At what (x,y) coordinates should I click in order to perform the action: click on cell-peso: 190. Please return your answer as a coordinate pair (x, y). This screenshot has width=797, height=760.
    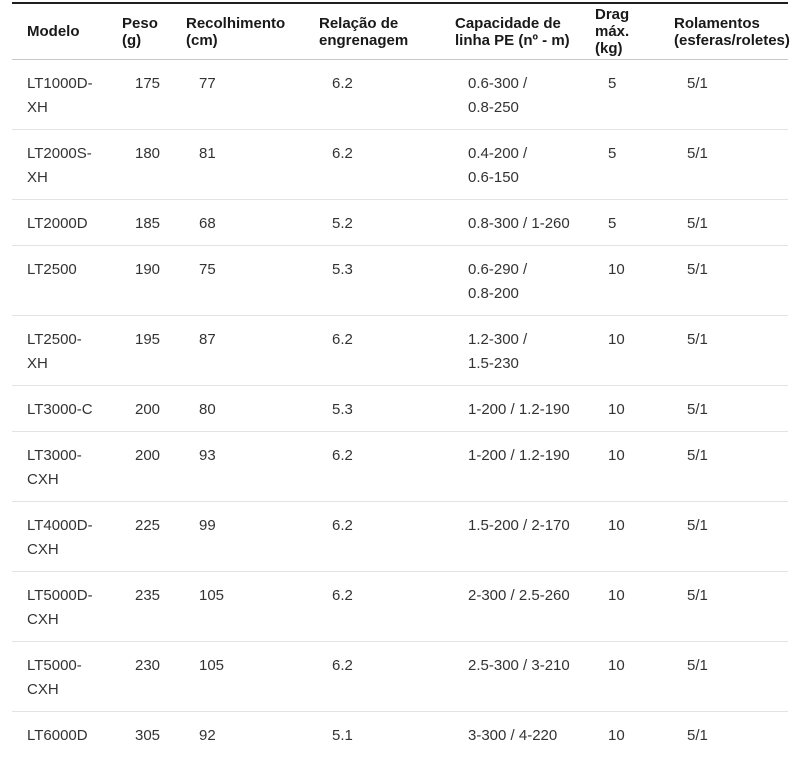
    Looking at the image, I should click on (139, 280).